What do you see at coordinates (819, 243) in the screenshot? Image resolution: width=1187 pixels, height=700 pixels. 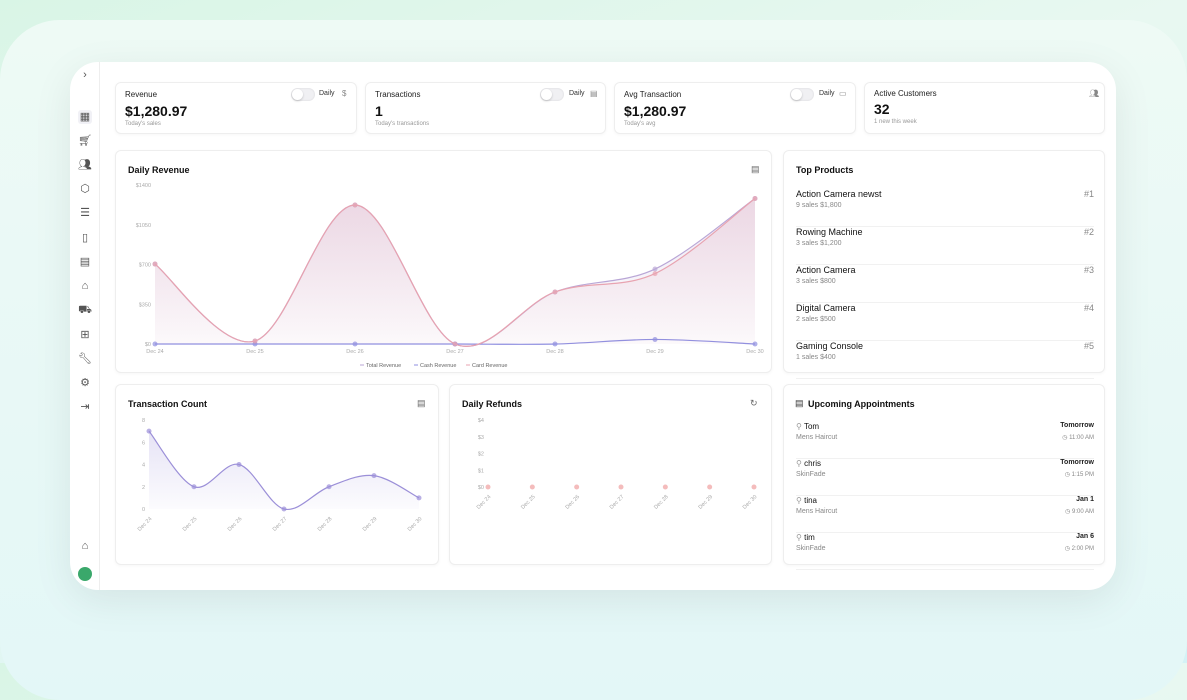 I see `product-meta: 3 sales $1,200` at bounding box center [819, 243].